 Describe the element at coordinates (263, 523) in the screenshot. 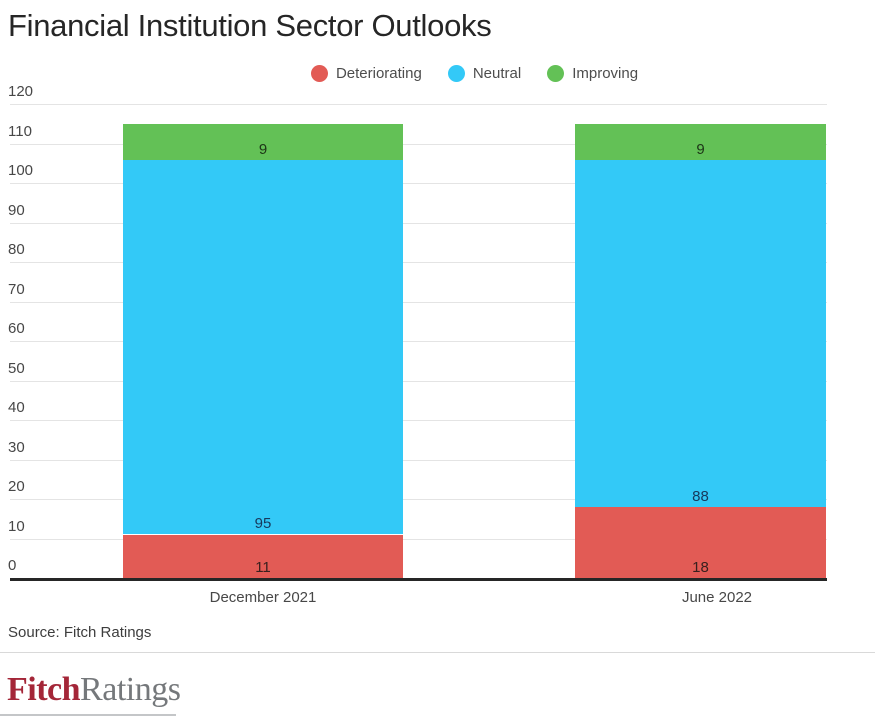

I see `value-label-neutral-1: 95` at that location.